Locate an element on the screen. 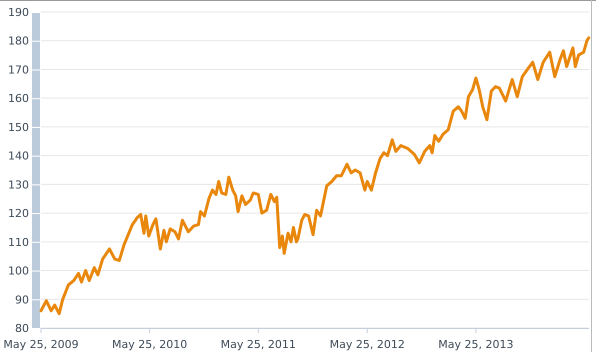  y-tick-label: 150 is located at coordinates (18, 127).